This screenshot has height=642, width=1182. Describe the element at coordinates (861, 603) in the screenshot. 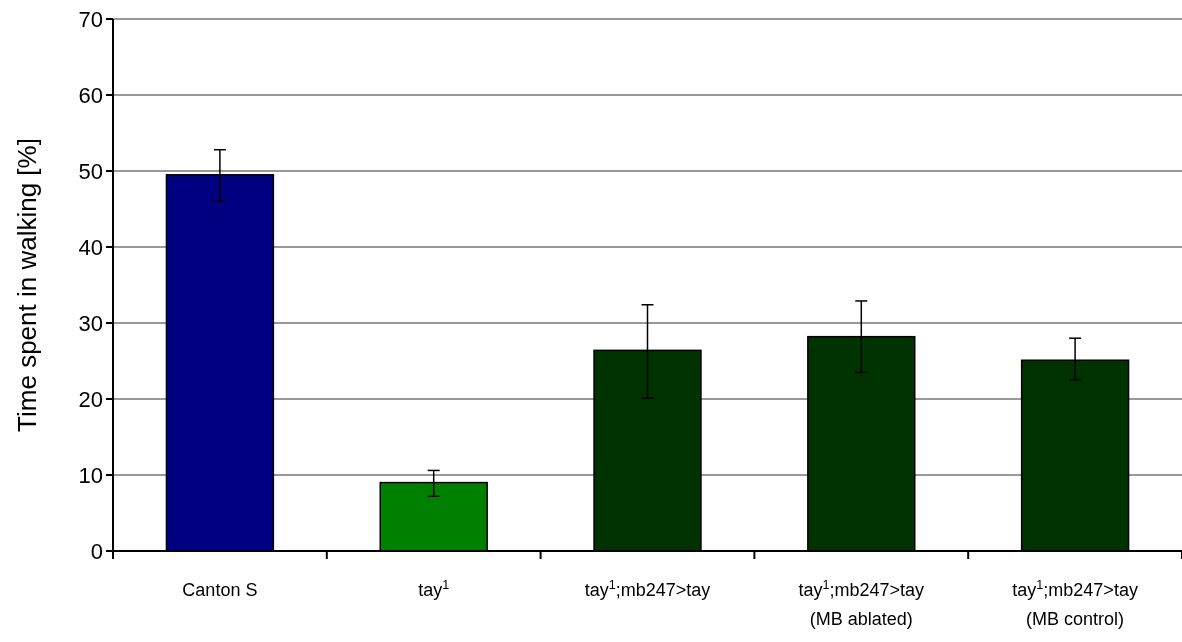

I see `x-tick-label: tay$^{1}$;mb247>tay (MB ablated)` at that location.